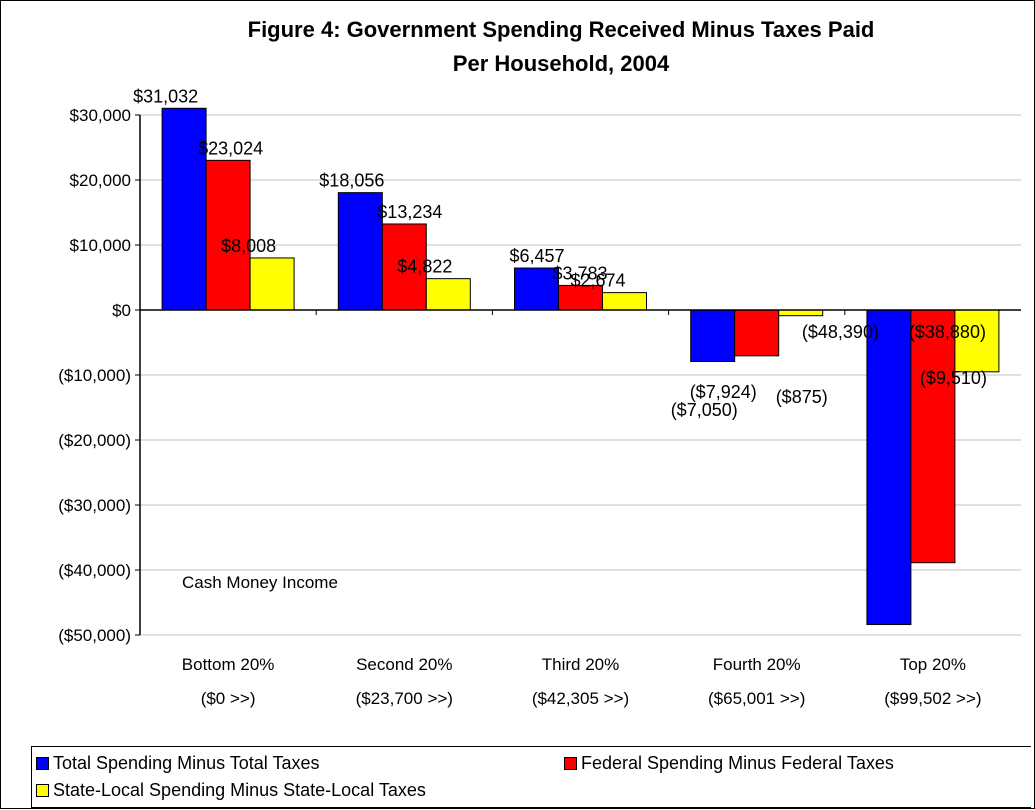 The width and height of the screenshot is (1035, 810). Describe the element at coordinates (737, 763) in the screenshot. I see `legend-label-federal: Federal Spending Minus Federal Taxes` at that location.